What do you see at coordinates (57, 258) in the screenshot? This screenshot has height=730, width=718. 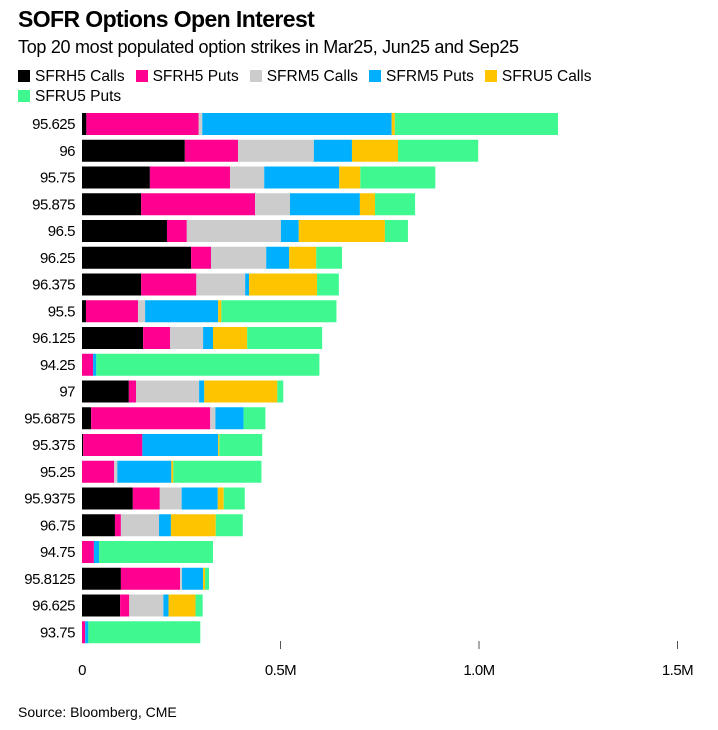 I see `y-tick-label: 96.25` at bounding box center [57, 258].